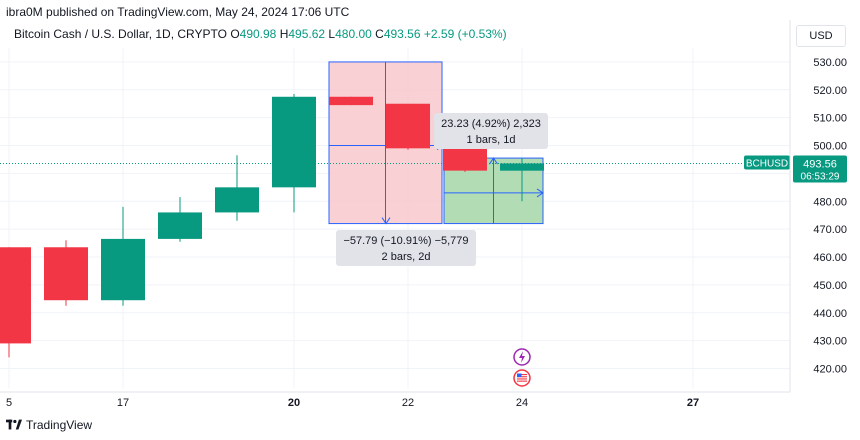 The width and height of the screenshot is (860, 440). I want to click on close-value: 493.56, so click(402, 34).